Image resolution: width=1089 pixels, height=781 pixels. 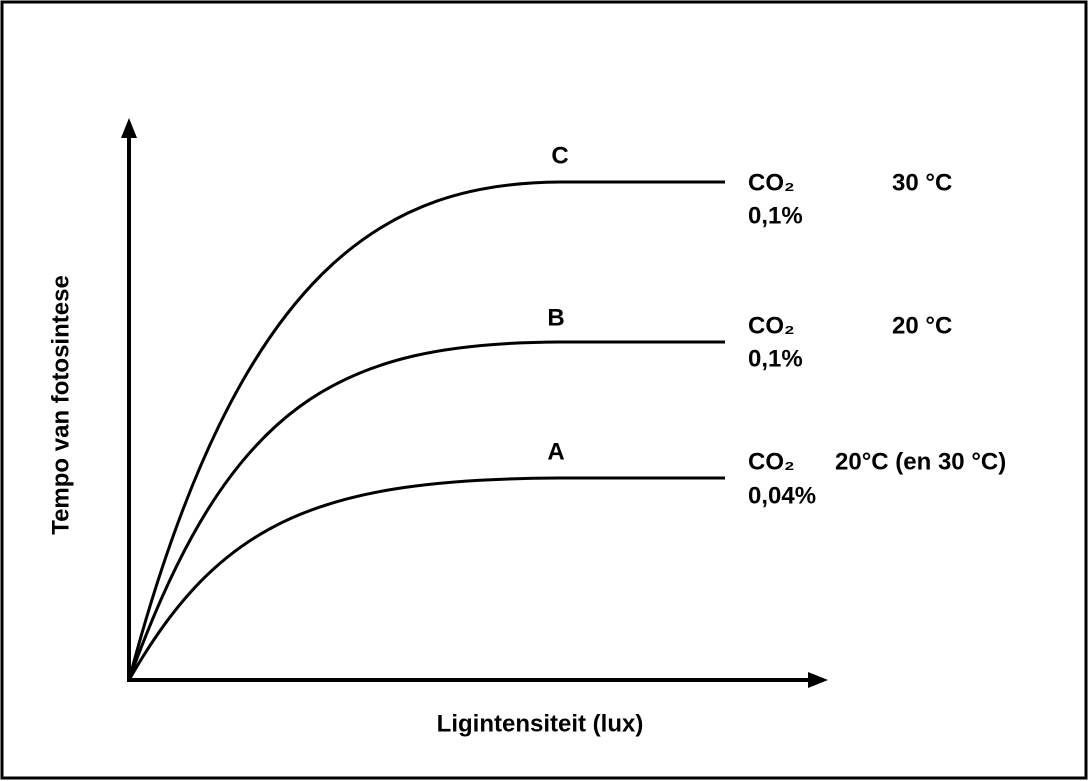 What do you see at coordinates (60, 405) in the screenshot?
I see `y-axis-label: Tempo van fotosintese` at bounding box center [60, 405].